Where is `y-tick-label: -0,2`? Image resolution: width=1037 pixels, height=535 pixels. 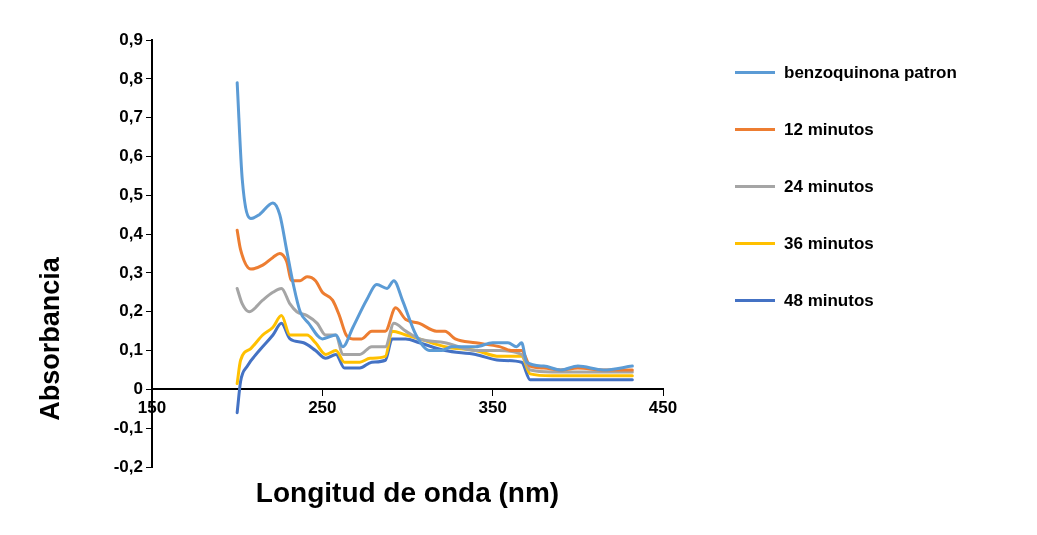
y-tick-label: -0,2 is located at coordinates (128, 466).